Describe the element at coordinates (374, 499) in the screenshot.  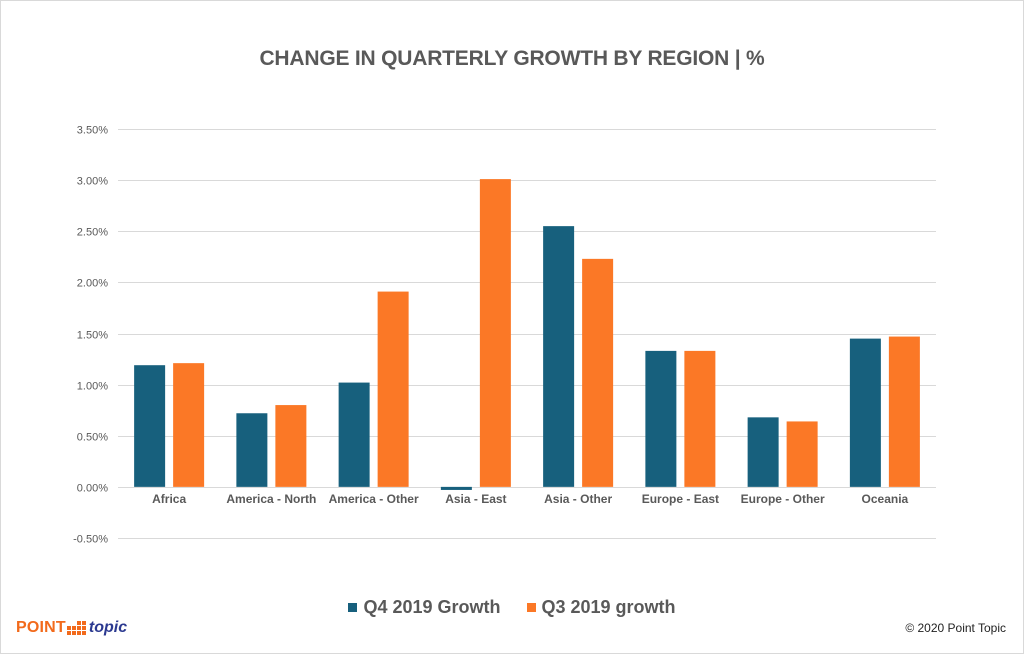
I see `category-label: America - Other` at that location.